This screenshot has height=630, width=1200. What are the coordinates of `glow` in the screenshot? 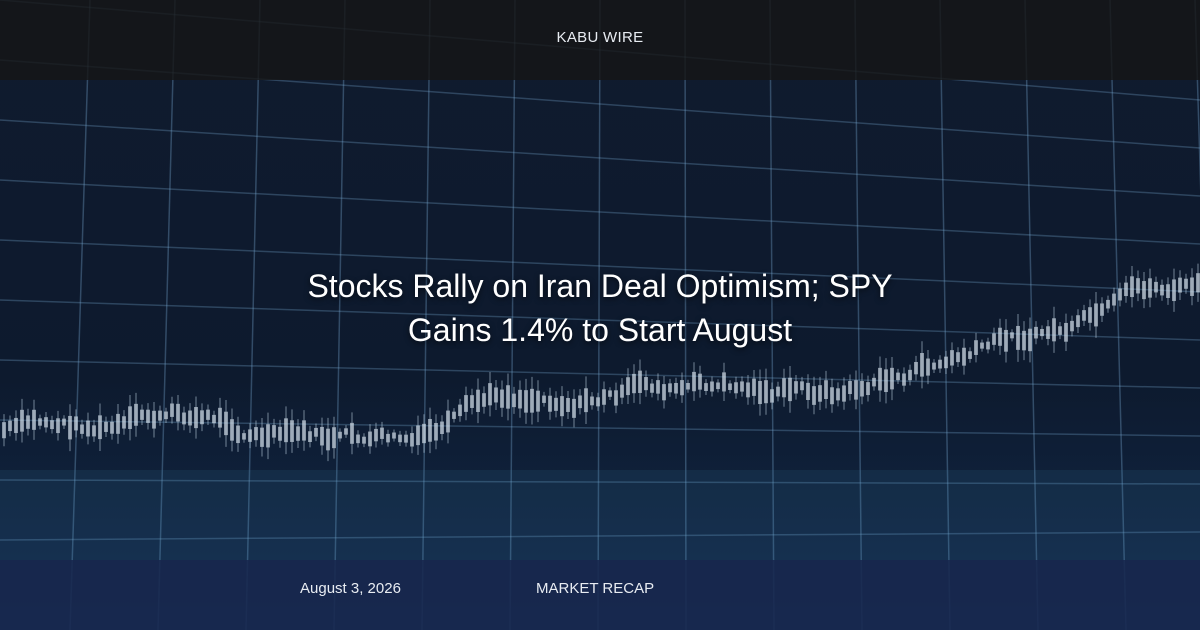 It's located at (600, 515).